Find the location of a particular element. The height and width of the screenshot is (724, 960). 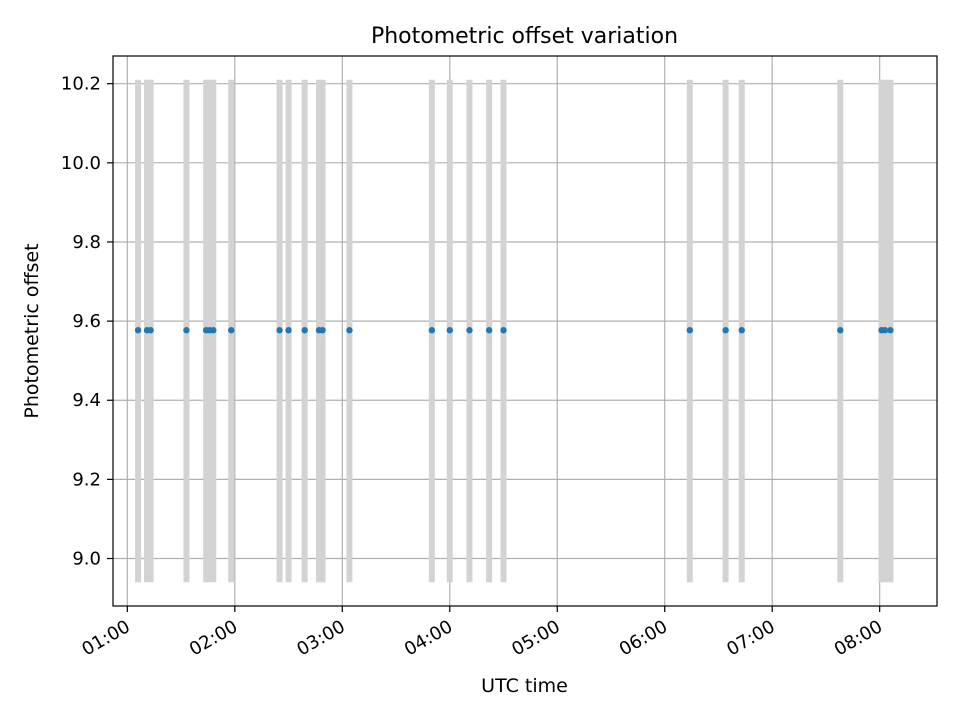

x-axis-label: UTC time is located at coordinates (524, 686).